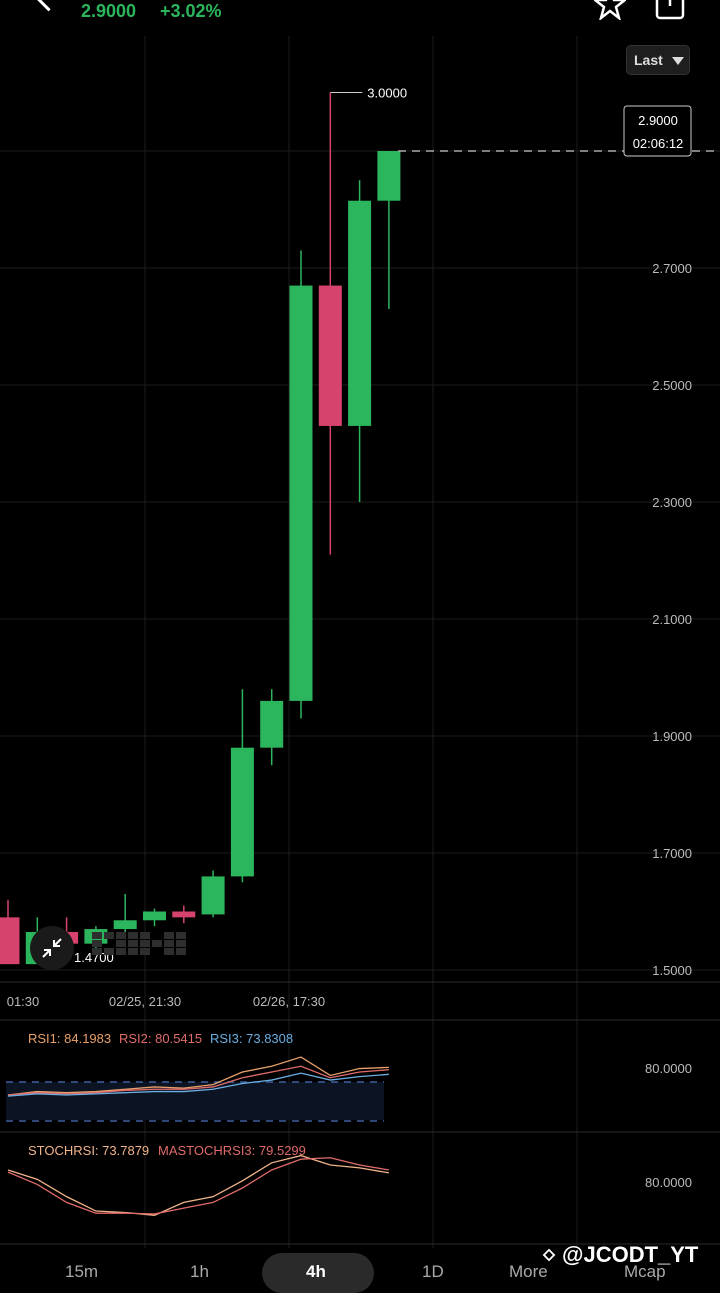  Describe the element at coordinates (670, 10) in the screenshot. I see `share-icon` at that location.